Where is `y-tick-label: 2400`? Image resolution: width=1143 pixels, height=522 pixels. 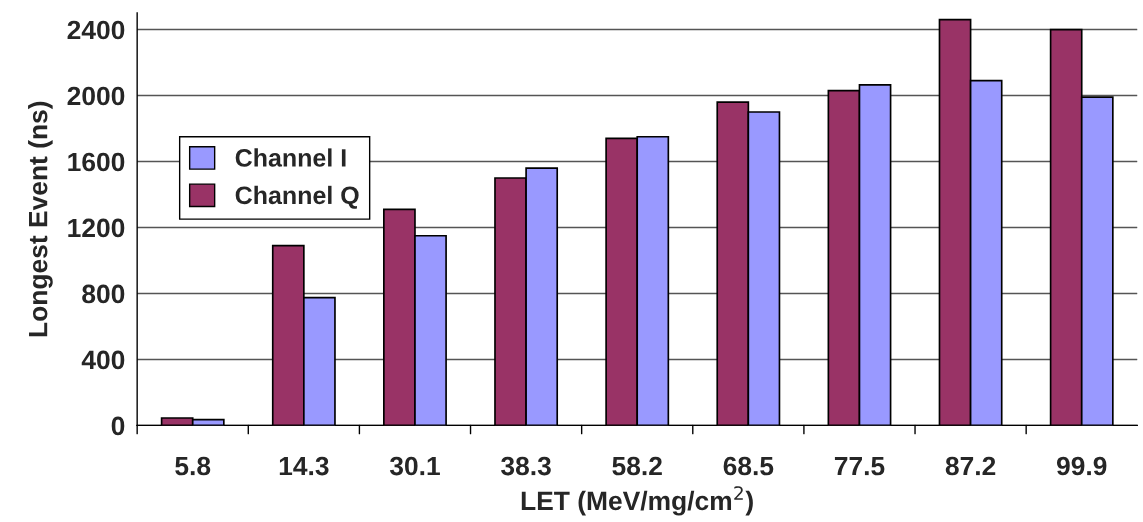
y-tick-label: 2400 is located at coordinates (96, 30).